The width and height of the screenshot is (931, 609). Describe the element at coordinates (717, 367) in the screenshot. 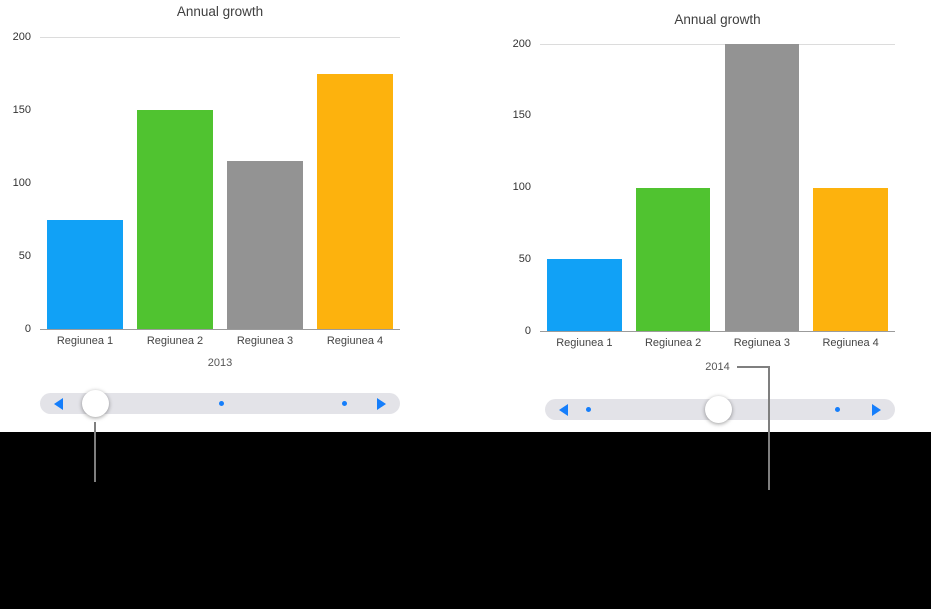

I see `x-axis-label: 2014` at that location.